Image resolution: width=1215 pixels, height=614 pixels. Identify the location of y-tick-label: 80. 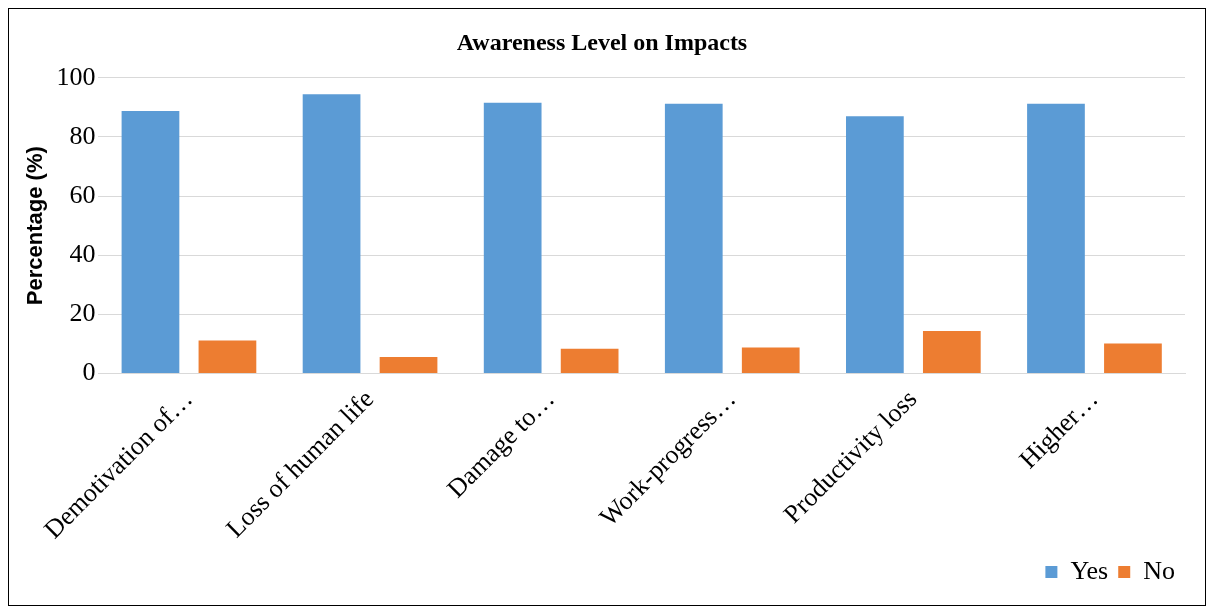
(82, 135).